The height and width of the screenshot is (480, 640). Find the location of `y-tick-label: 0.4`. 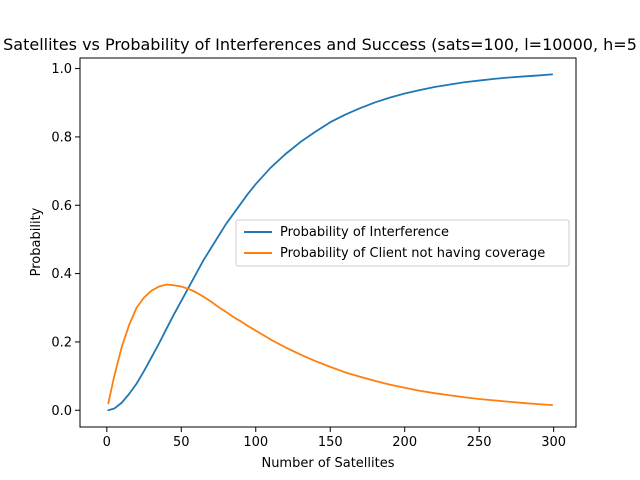

y-tick-label: 0.4 is located at coordinates (61, 274).